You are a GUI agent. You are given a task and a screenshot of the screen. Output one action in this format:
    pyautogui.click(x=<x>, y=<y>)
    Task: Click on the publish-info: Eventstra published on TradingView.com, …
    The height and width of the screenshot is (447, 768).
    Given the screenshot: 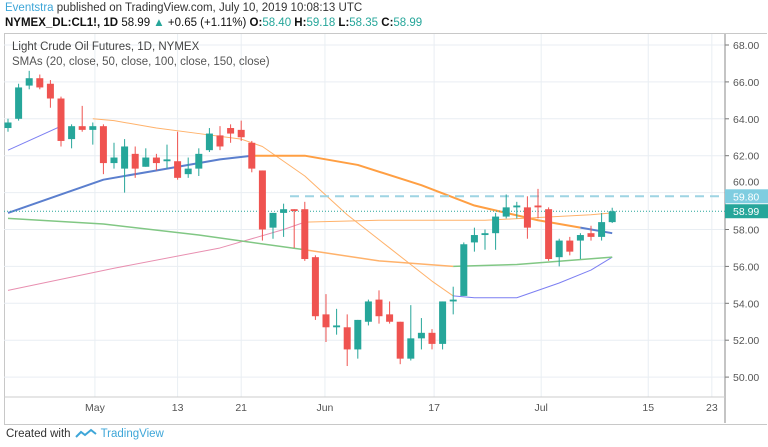 What is the action you would take?
    pyautogui.click(x=183, y=8)
    